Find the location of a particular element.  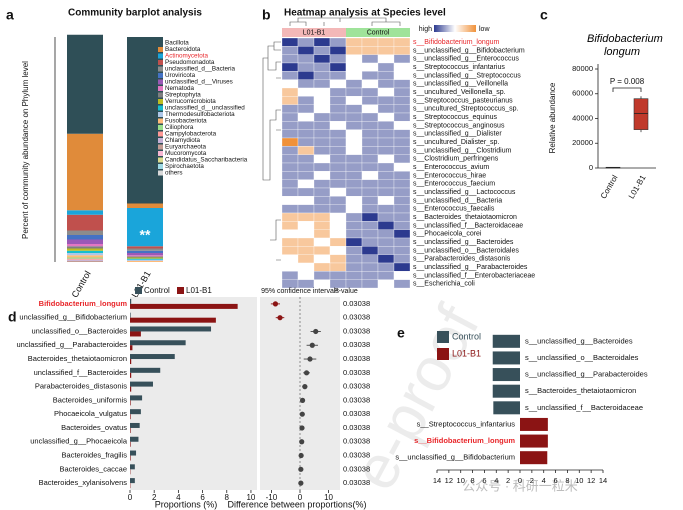

y-tick-label: Parabacteroides_distasonis is located at coordinates (81, 386).